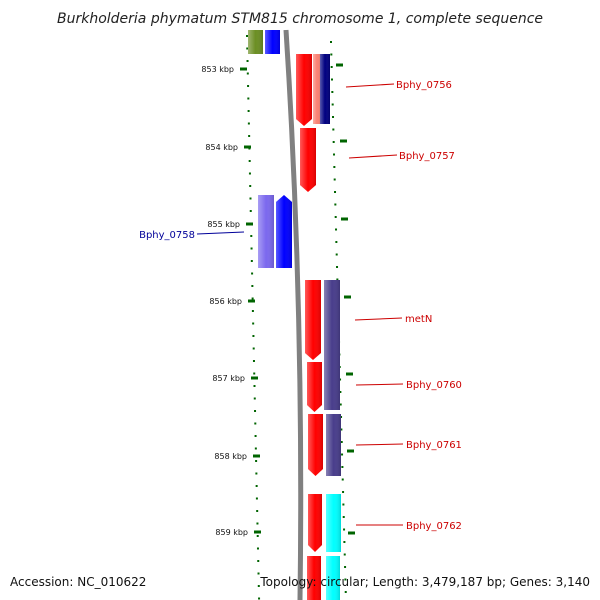  What do you see at coordinates (217, 69) in the screenshot?
I see `tick-label: 853 kbp` at bounding box center [217, 69].